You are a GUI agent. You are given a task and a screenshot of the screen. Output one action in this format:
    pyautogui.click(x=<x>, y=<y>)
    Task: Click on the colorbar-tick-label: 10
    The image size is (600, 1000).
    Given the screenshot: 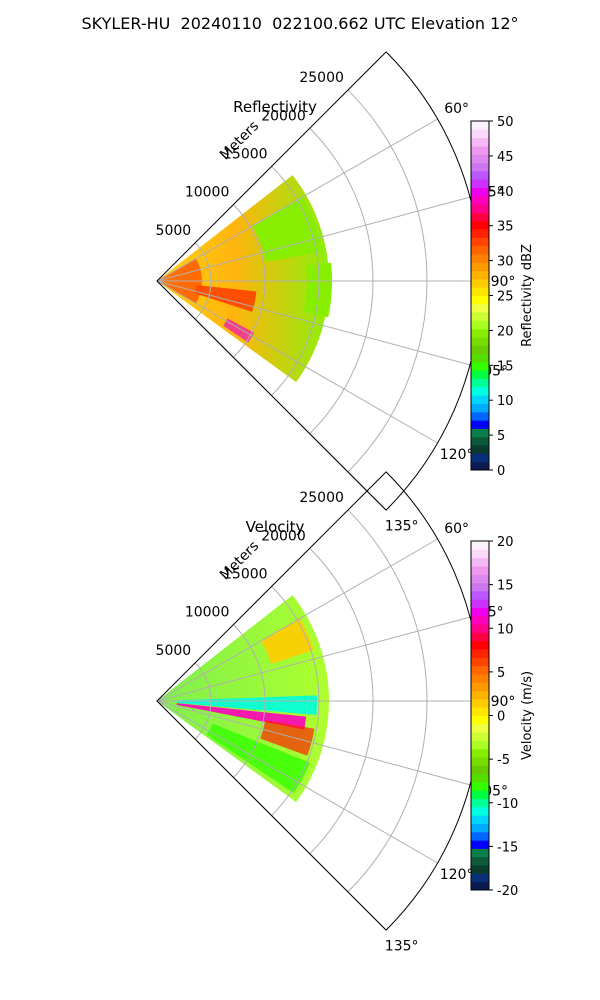 What is the action you would take?
    pyautogui.click(x=505, y=401)
    